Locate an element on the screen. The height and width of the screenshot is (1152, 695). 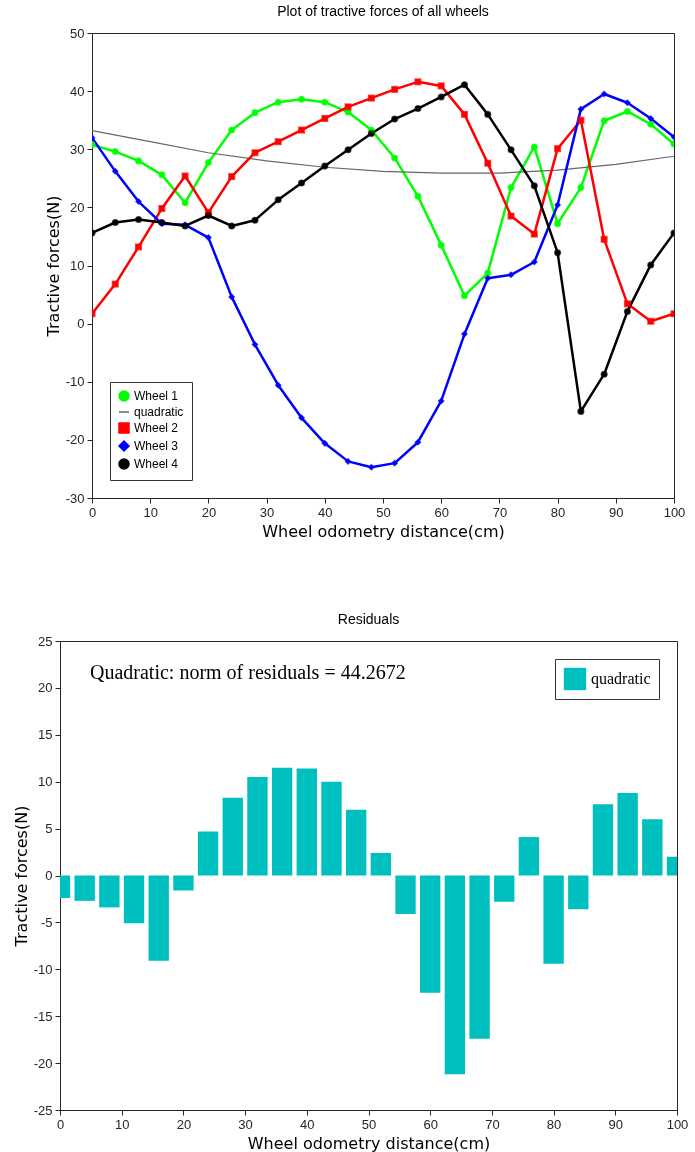
chart-title: Plot of tractive forces of all wheels is located at coordinates (383, 11).